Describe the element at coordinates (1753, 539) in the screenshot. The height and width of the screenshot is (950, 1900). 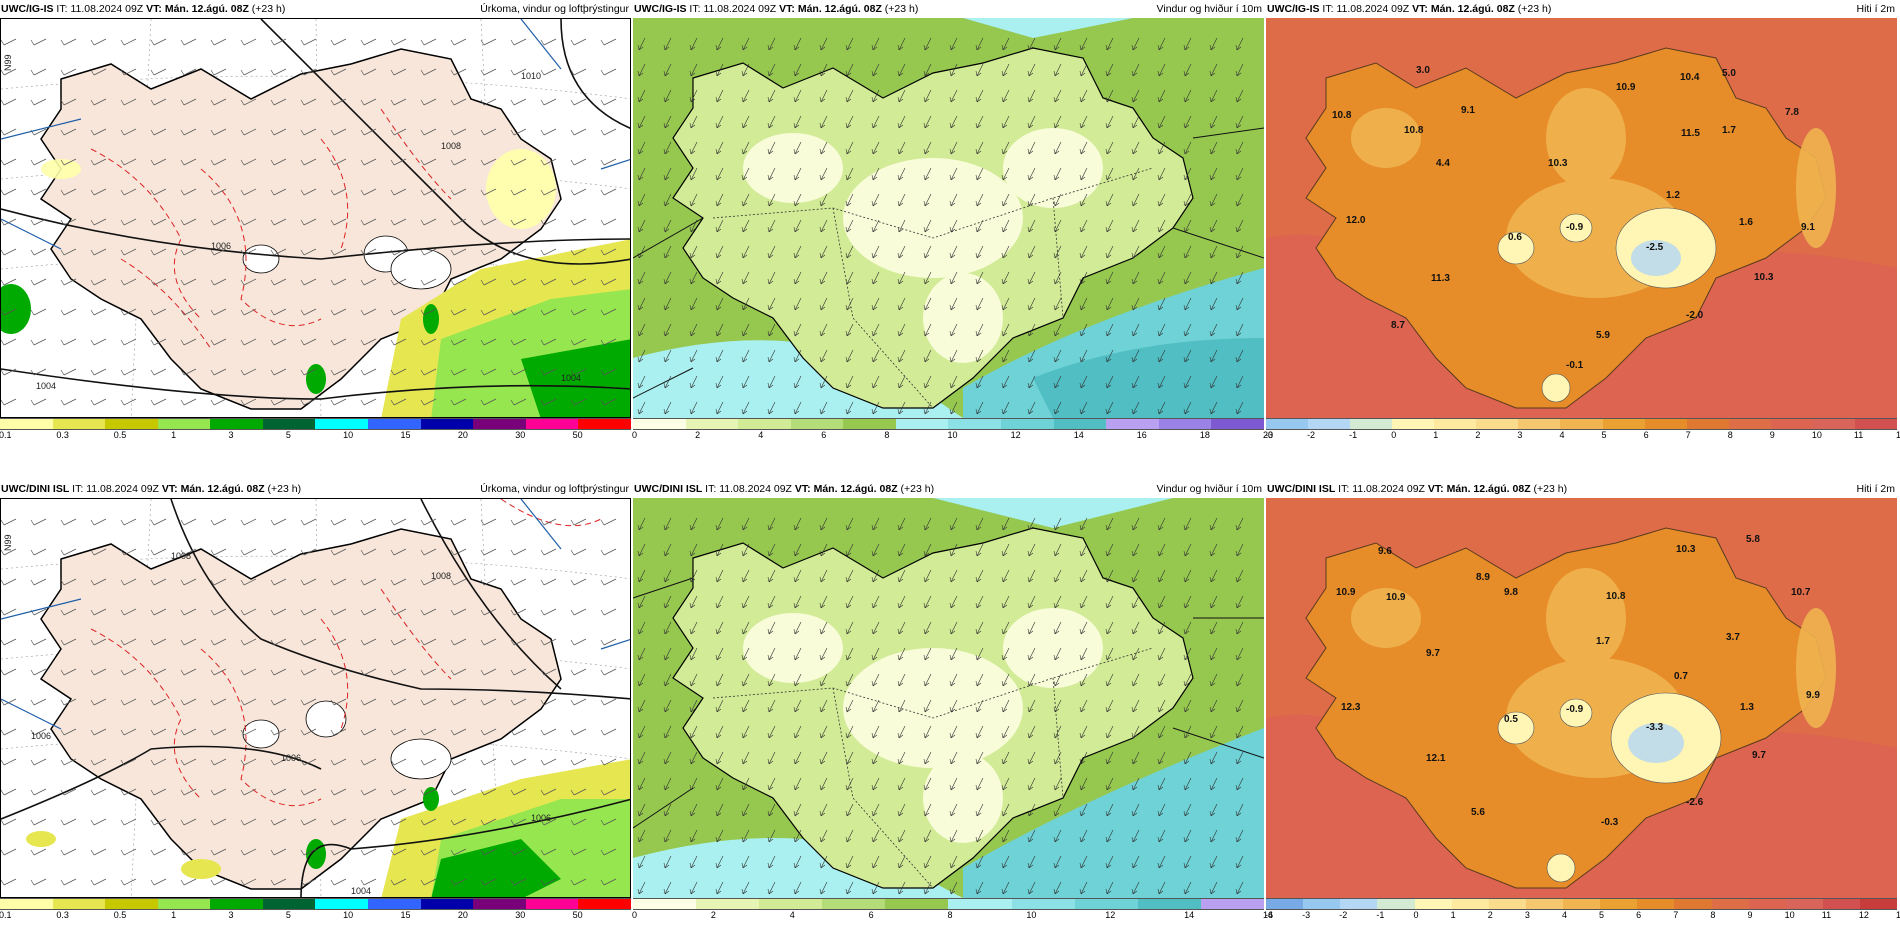
I see `temp-value-label: 5.8` at that location.